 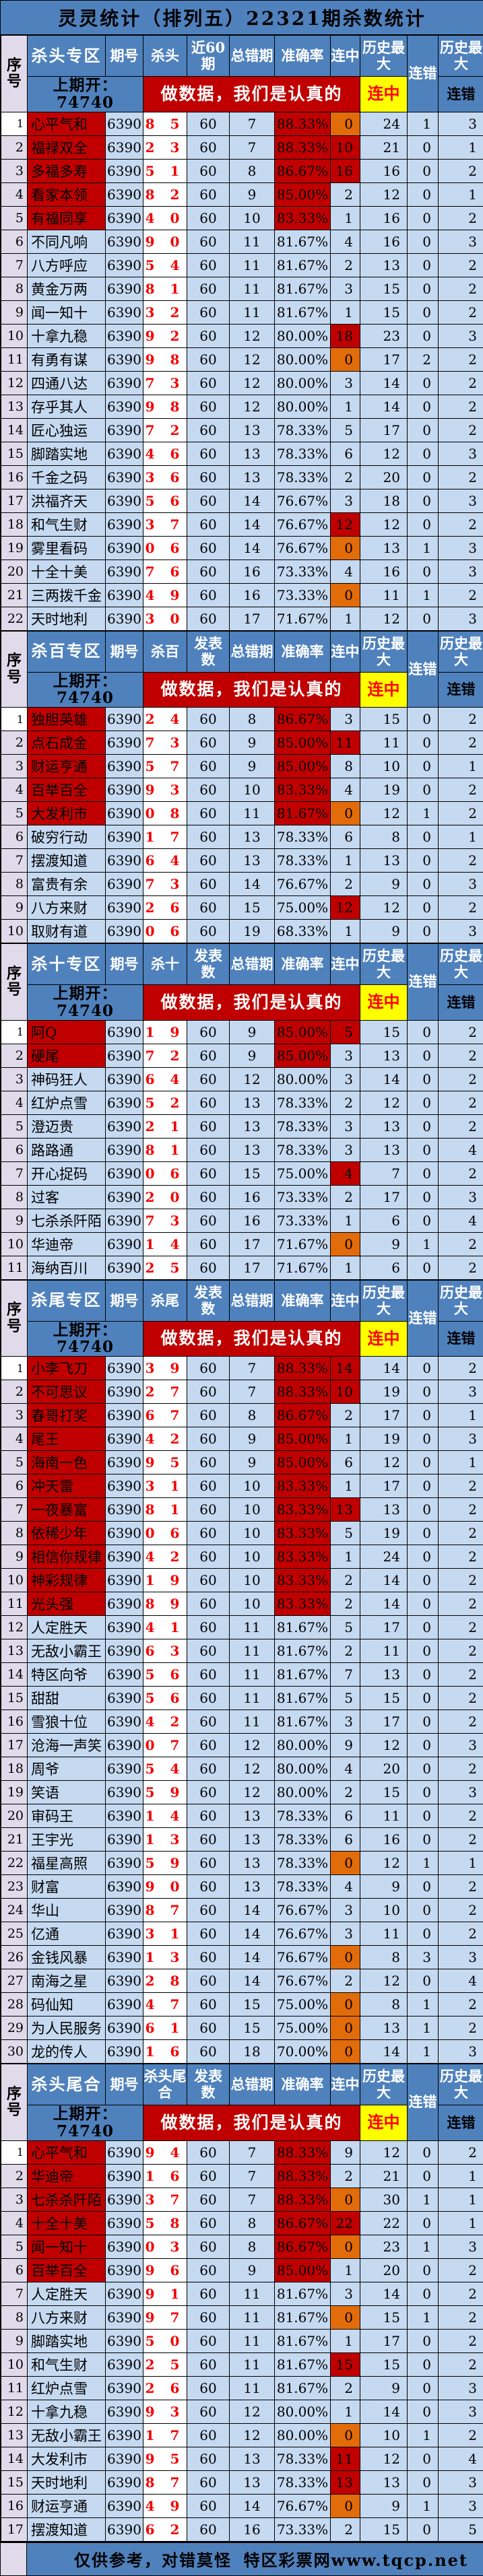 I want to click on cell-kill-numbers: 8 1, so click(x=165, y=1149).